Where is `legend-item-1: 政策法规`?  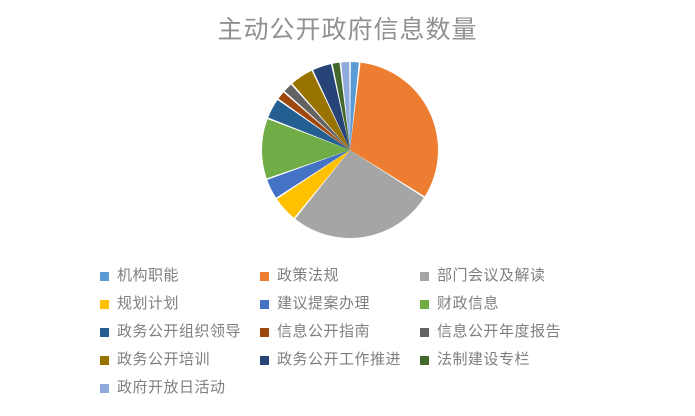
legend-item-1: 政策法规 is located at coordinates (299, 276).